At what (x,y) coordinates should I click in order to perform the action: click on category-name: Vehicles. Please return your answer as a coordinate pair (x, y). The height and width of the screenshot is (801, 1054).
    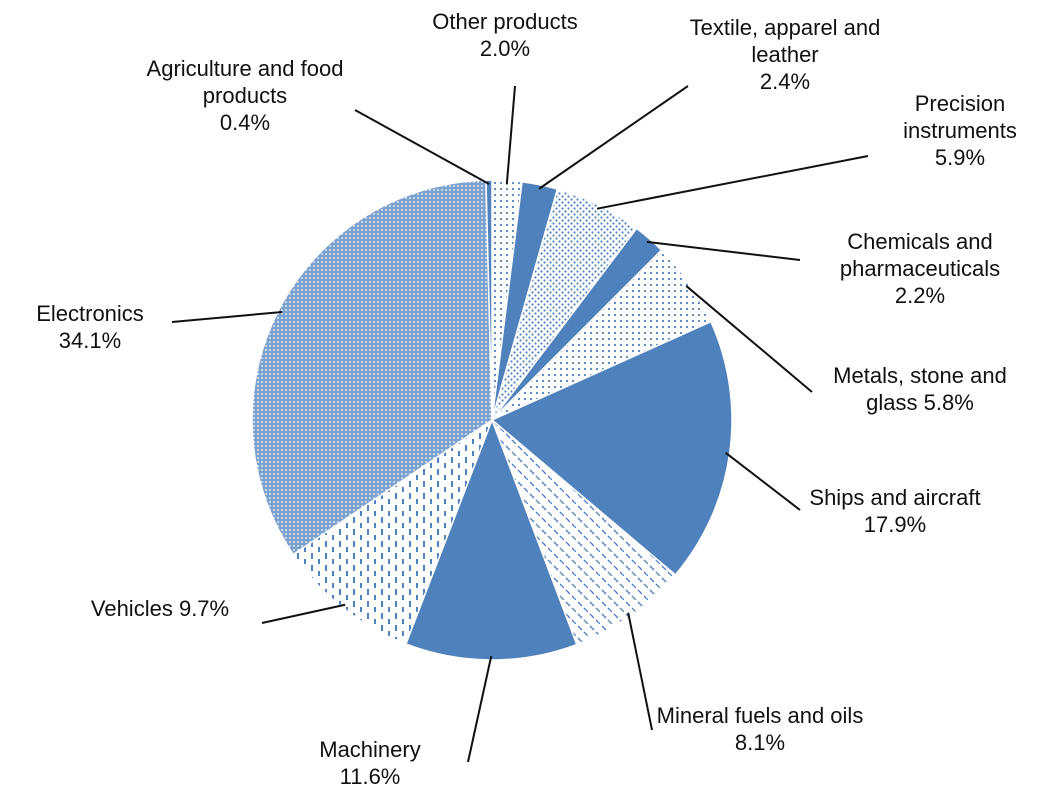
    Looking at the image, I should click on (131, 608).